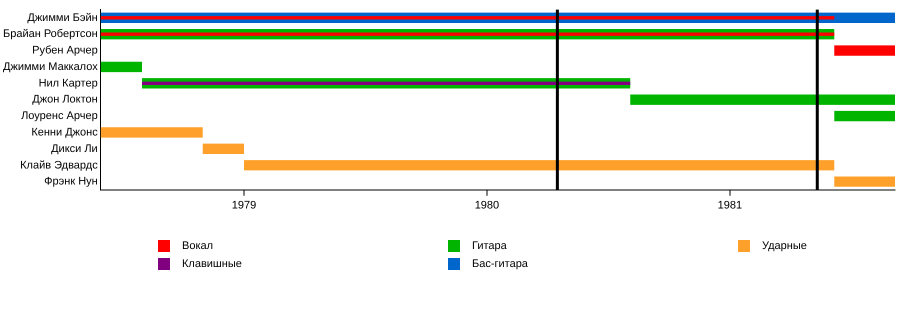 The image size is (900, 320). I want to click on legend-label: Клавишные, so click(212, 264).